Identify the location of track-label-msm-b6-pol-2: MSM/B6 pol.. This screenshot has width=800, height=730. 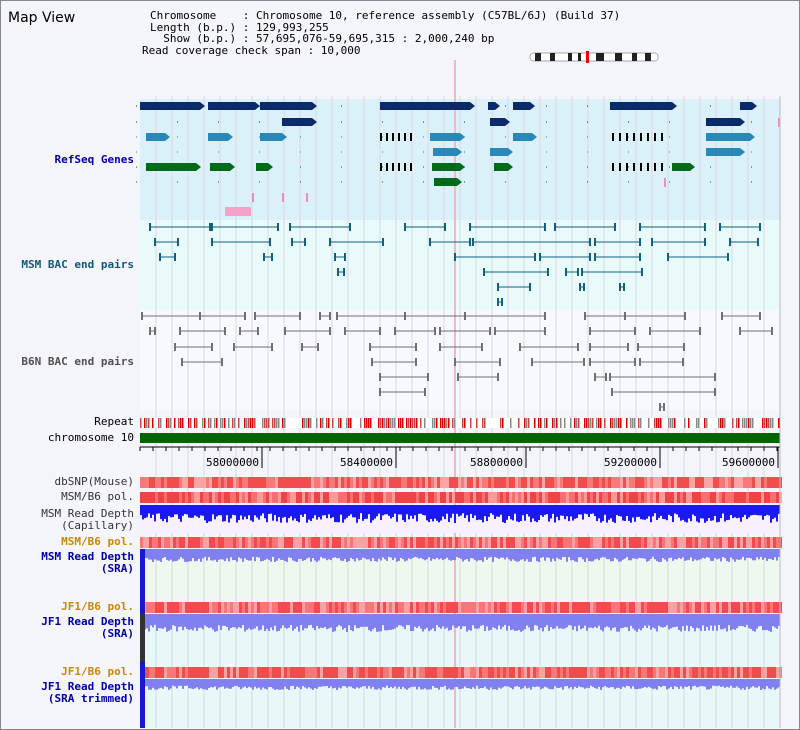
(97, 541).